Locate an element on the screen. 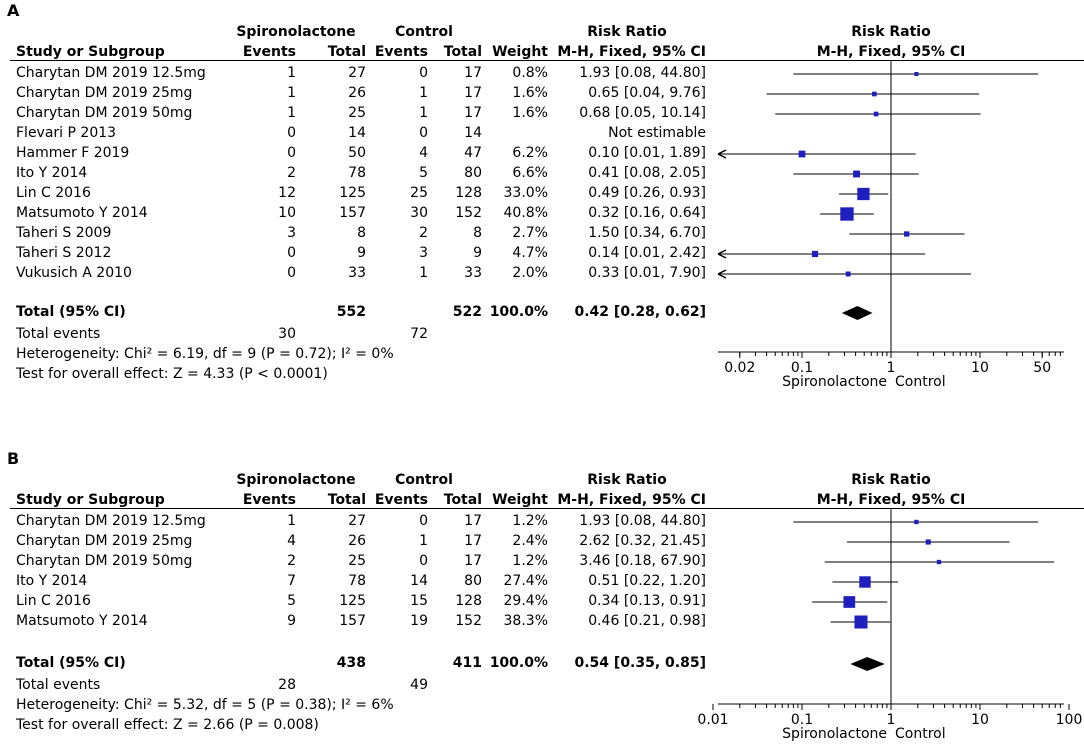  total-events-1: 30 is located at coordinates (287, 334).